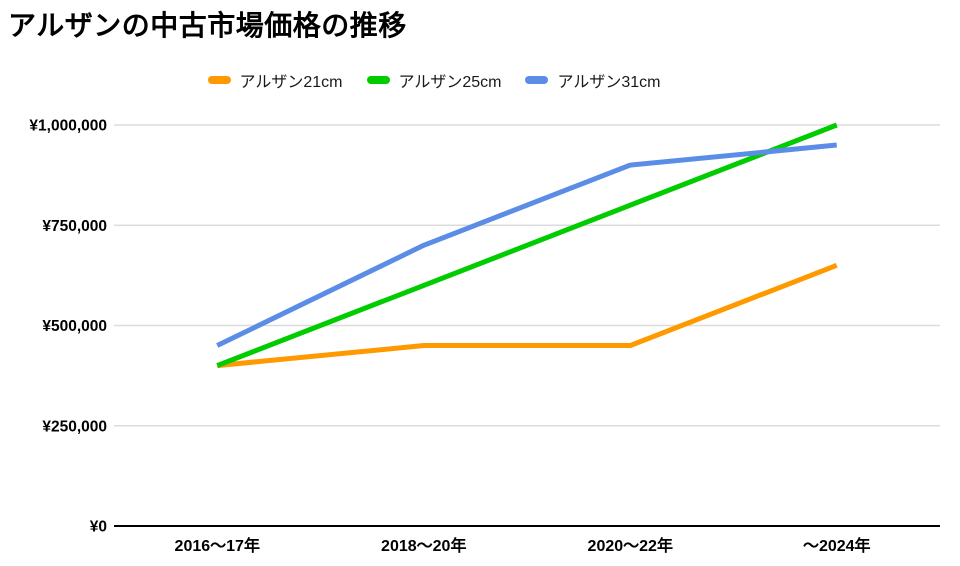 Image resolution: width=960 pixels, height=566 pixels. I want to click on y-axis-tick-label: ¥750,000, so click(74, 226).